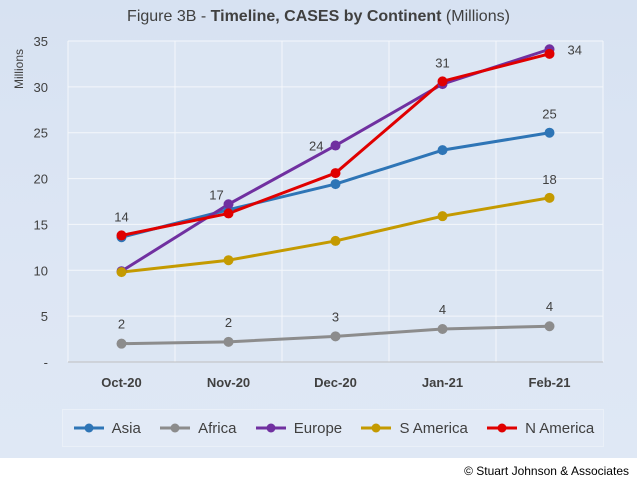  I want to click on legend-item: N America, so click(539, 428).